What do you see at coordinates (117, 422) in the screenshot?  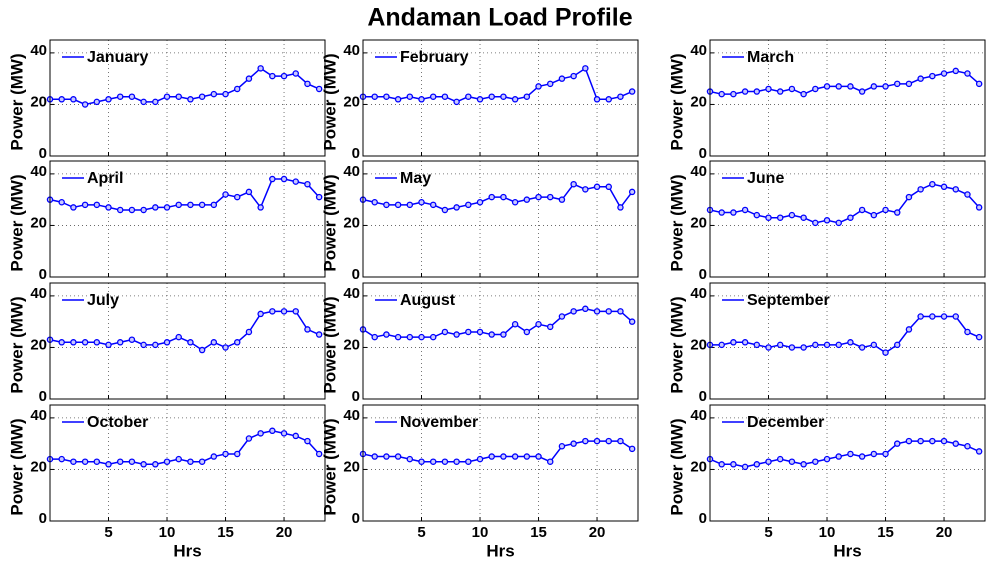 I see `legend-label: October` at bounding box center [117, 422].